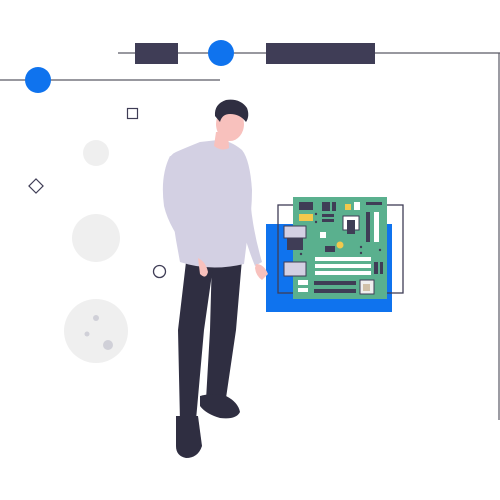 The width and height of the screenshot is (500, 500). I want to click on back-shoe, so click(220, 406).